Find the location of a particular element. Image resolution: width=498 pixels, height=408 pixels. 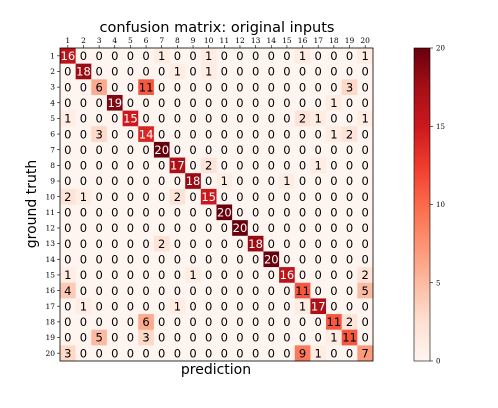

cell-value-label: 20 is located at coordinates (240, 228).